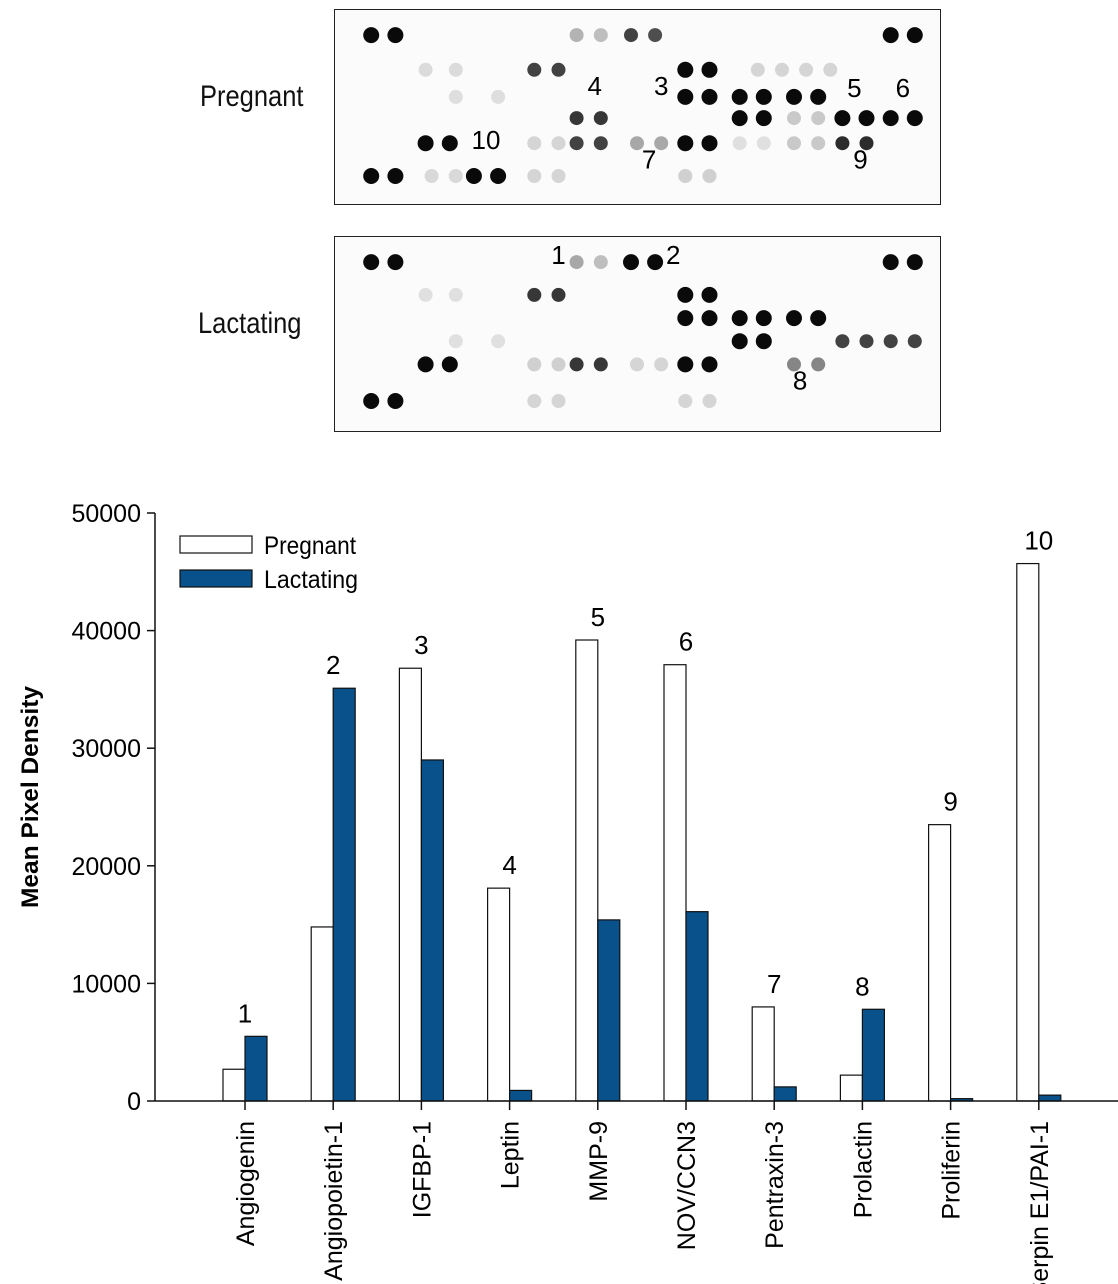 This screenshot has height=1284, width=1118. I want to click on y-tick-label: 0, so click(134, 1102).